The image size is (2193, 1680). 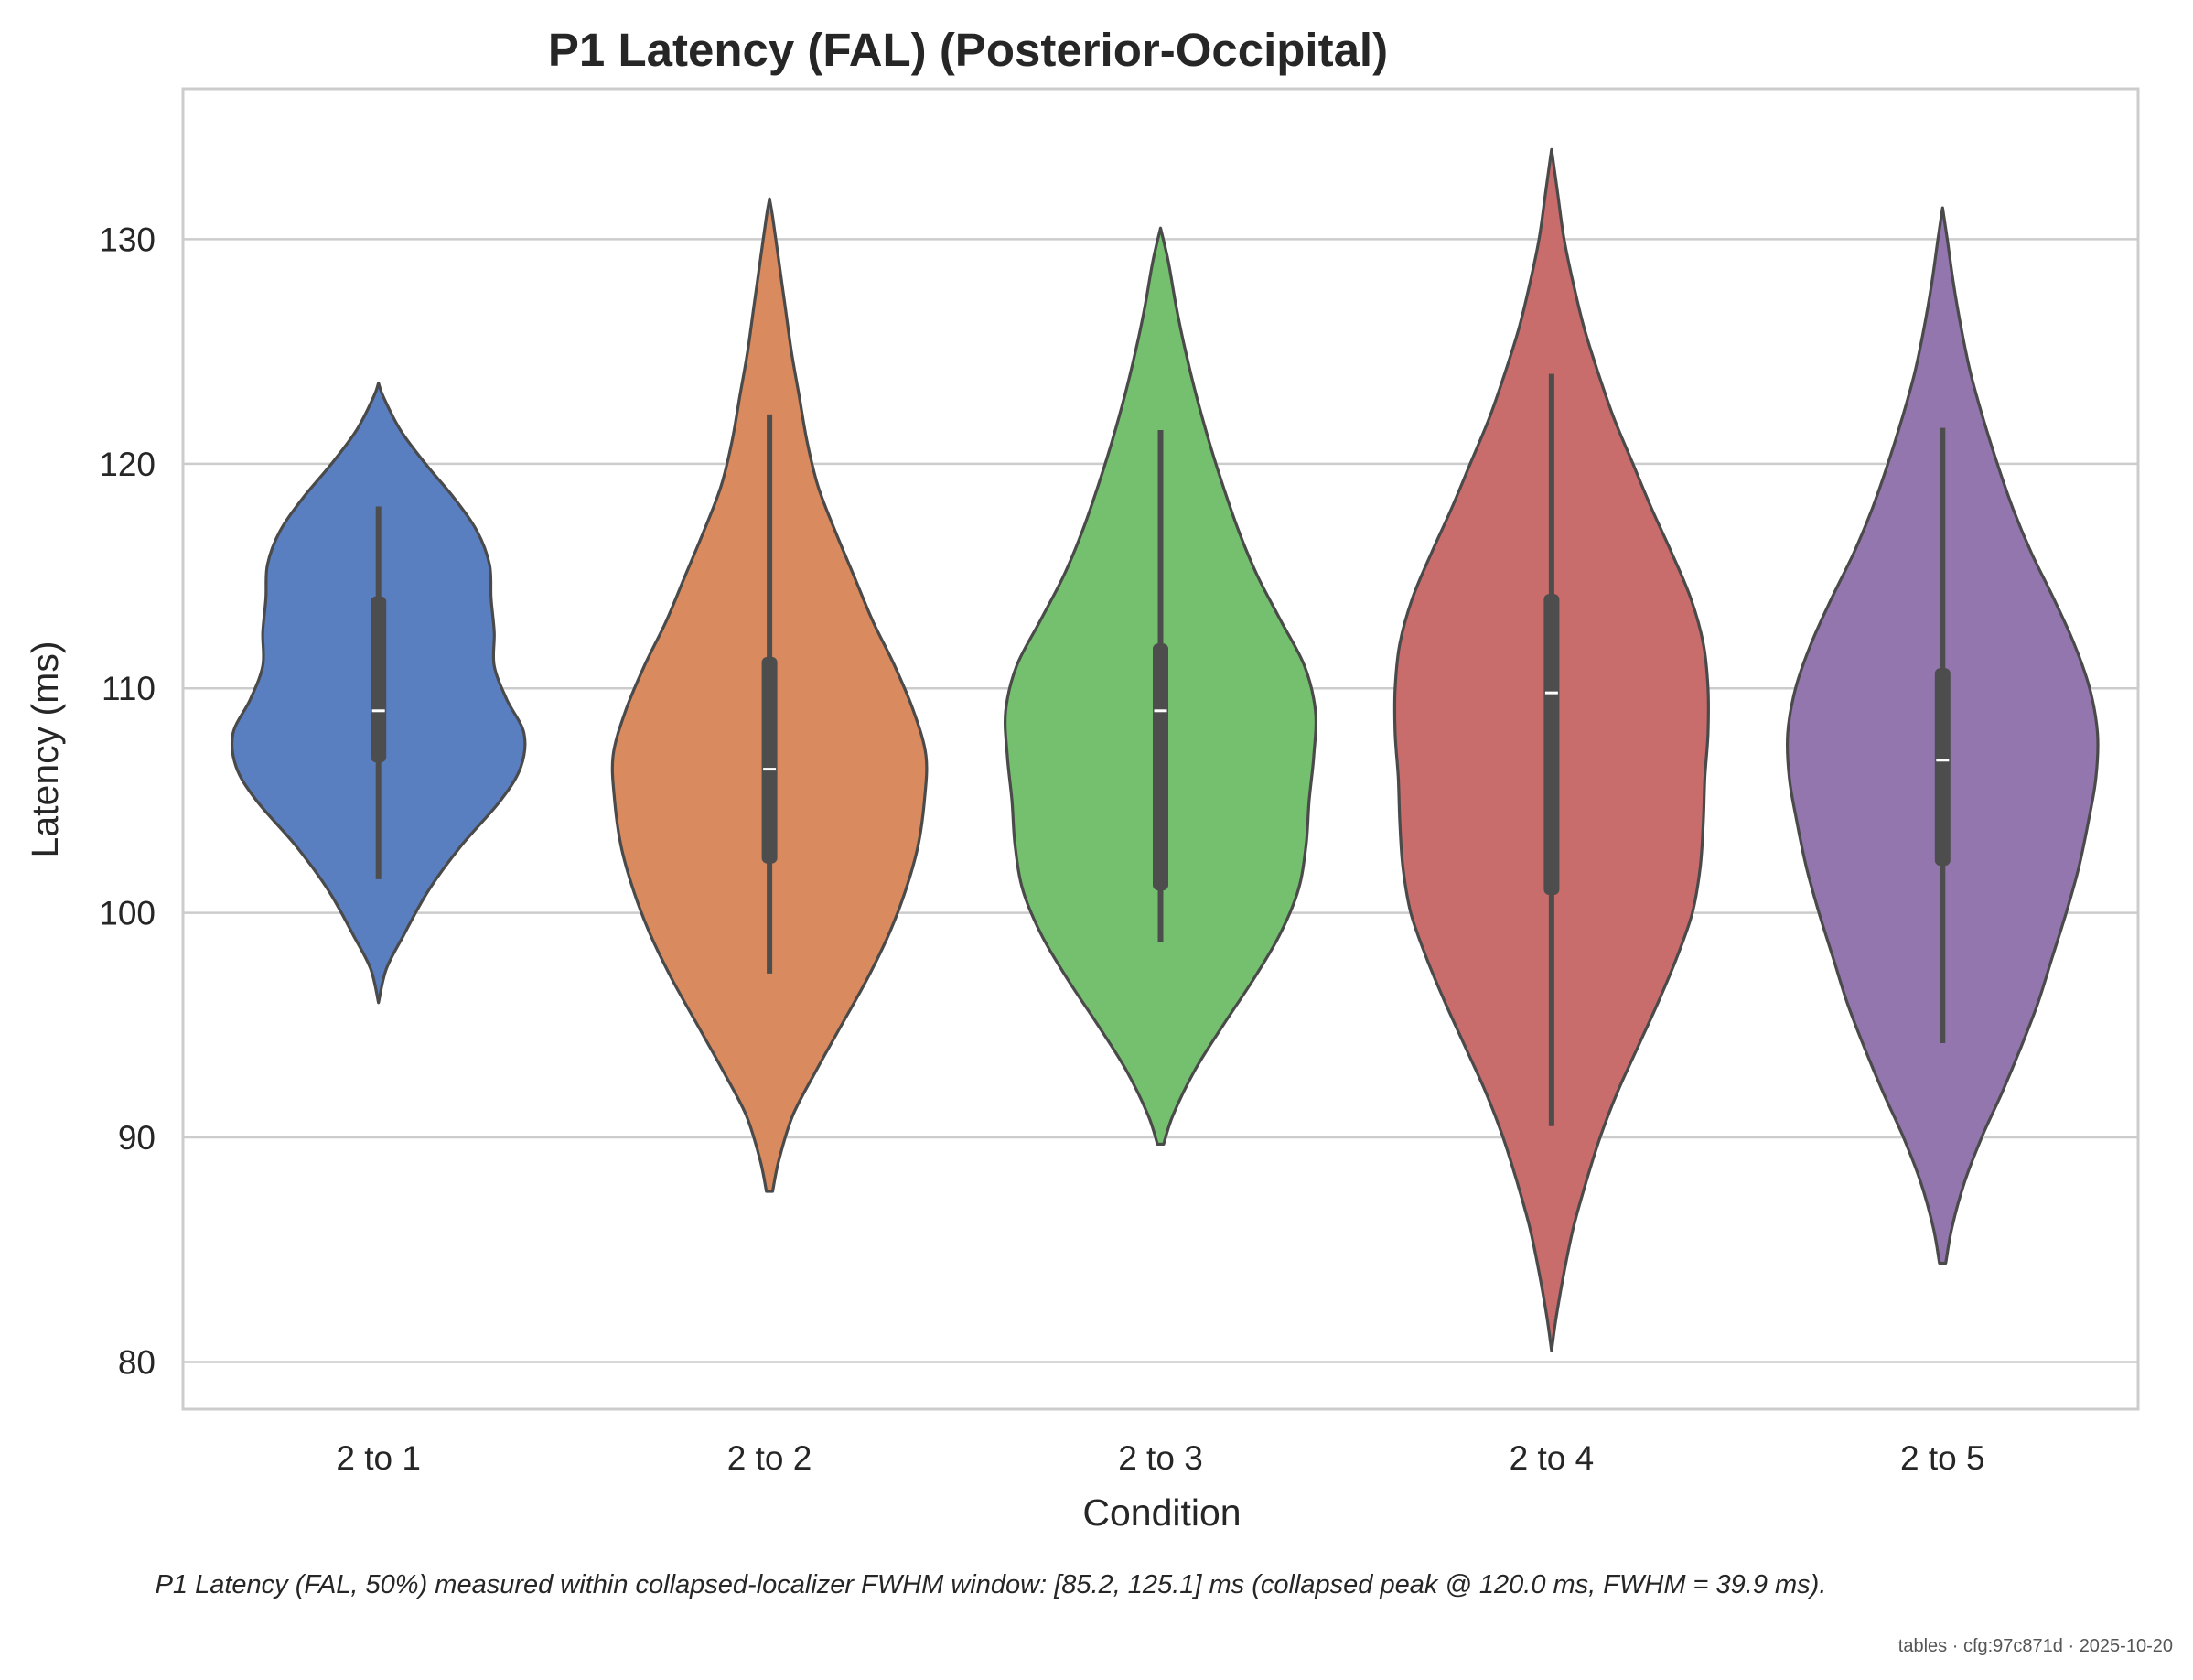 What do you see at coordinates (378, 1458) in the screenshot?
I see `x-tick-label: 2 to 1` at bounding box center [378, 1458].